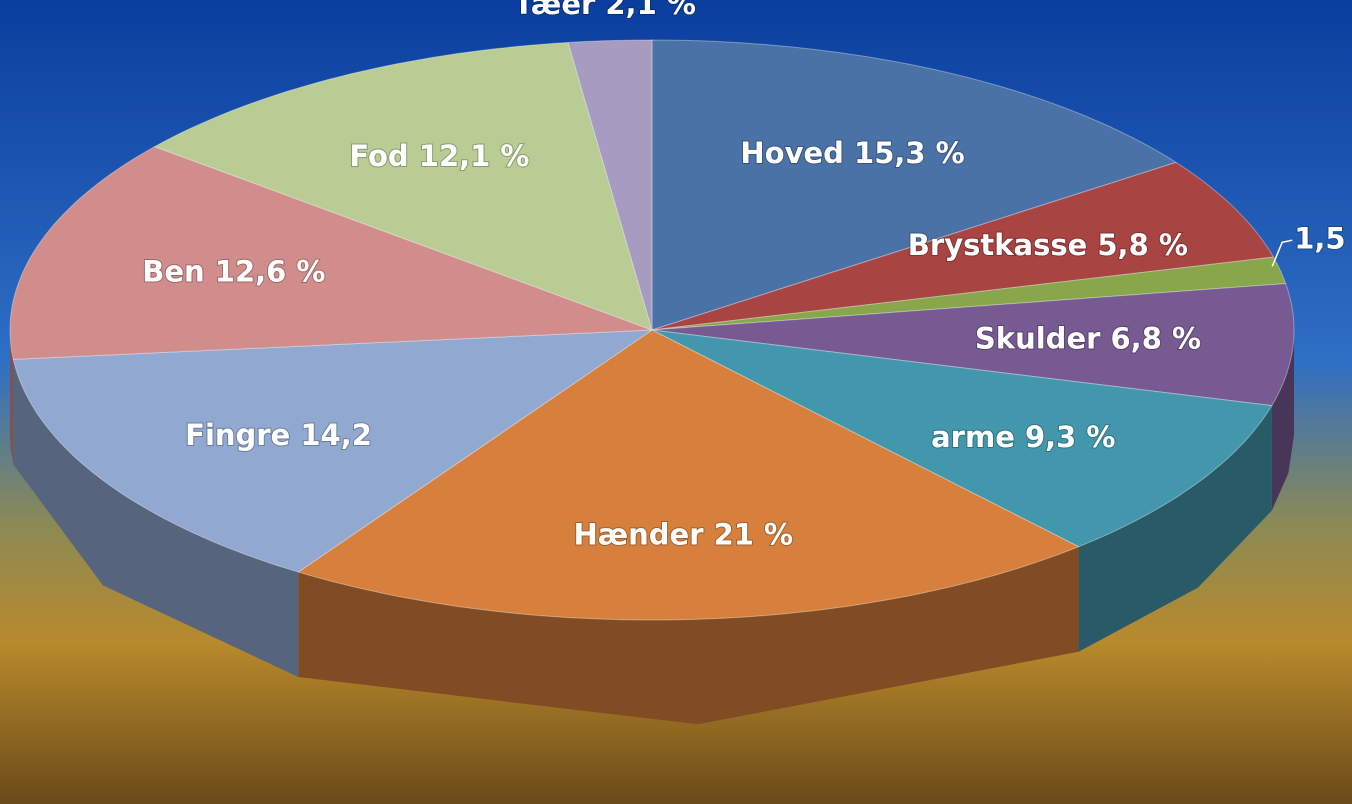 This screenshot has width=1352, height=804. What do you see at coordinates (605, 10) in the screenshot?
I see `data-label: Tæer 2,1 %` at bounding box center [605, 10].